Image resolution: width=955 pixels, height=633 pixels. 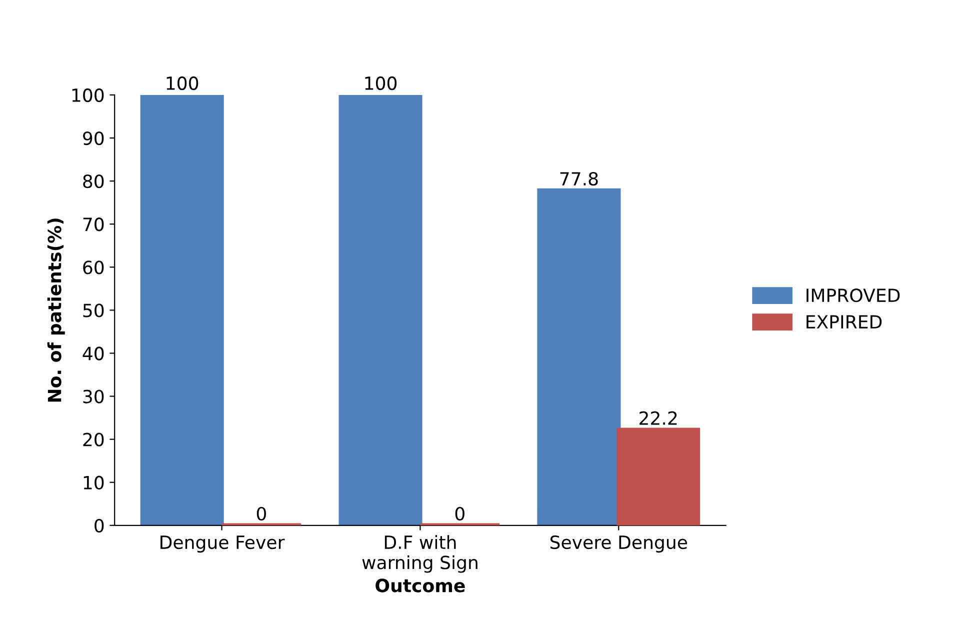 I want to click on y-tick-label: 20, so click(x=93, y=439).